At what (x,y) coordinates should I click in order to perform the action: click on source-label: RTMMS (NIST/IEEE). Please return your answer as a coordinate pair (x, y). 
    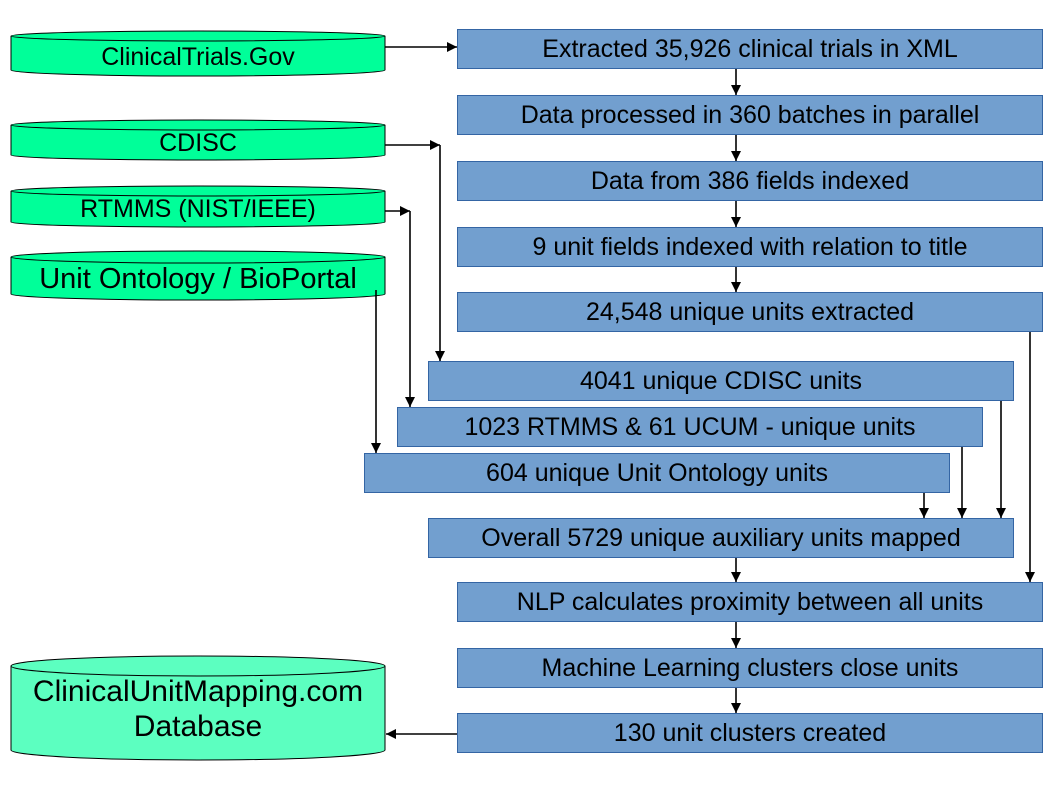
    Looking at the image, I should click on (198, 208).